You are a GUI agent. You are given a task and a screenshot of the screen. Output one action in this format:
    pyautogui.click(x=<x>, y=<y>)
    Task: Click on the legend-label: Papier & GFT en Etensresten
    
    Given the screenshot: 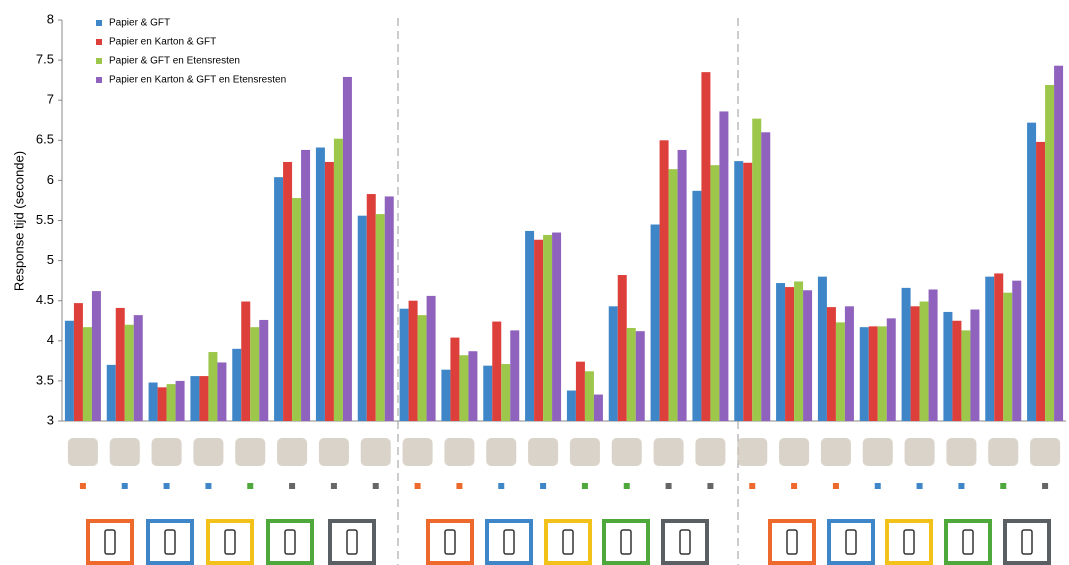 What is the action you would take?
    pyautogui.click(x=174, y=61)
    